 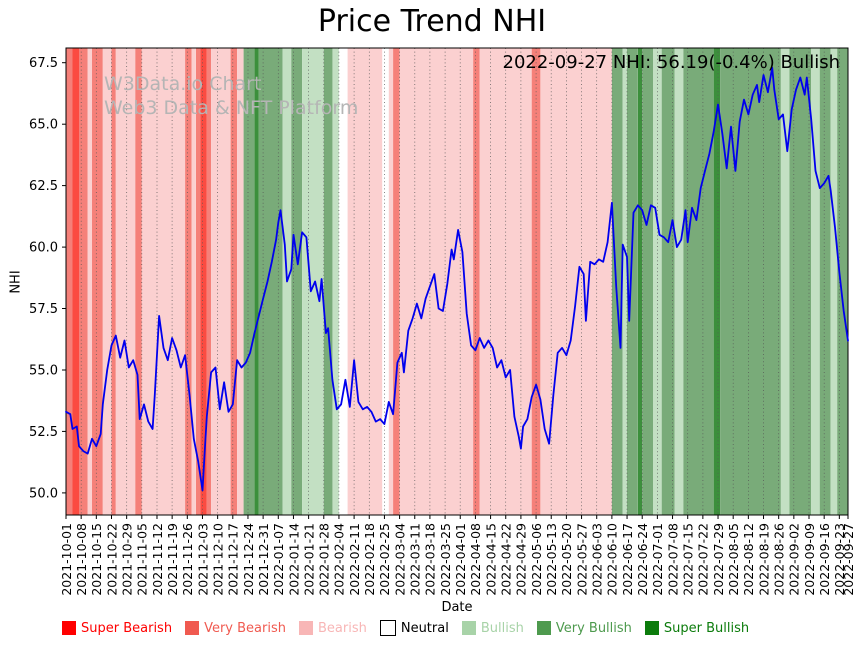 I want to click on legend-label: Very Bearish, so click(x=245, y=628).